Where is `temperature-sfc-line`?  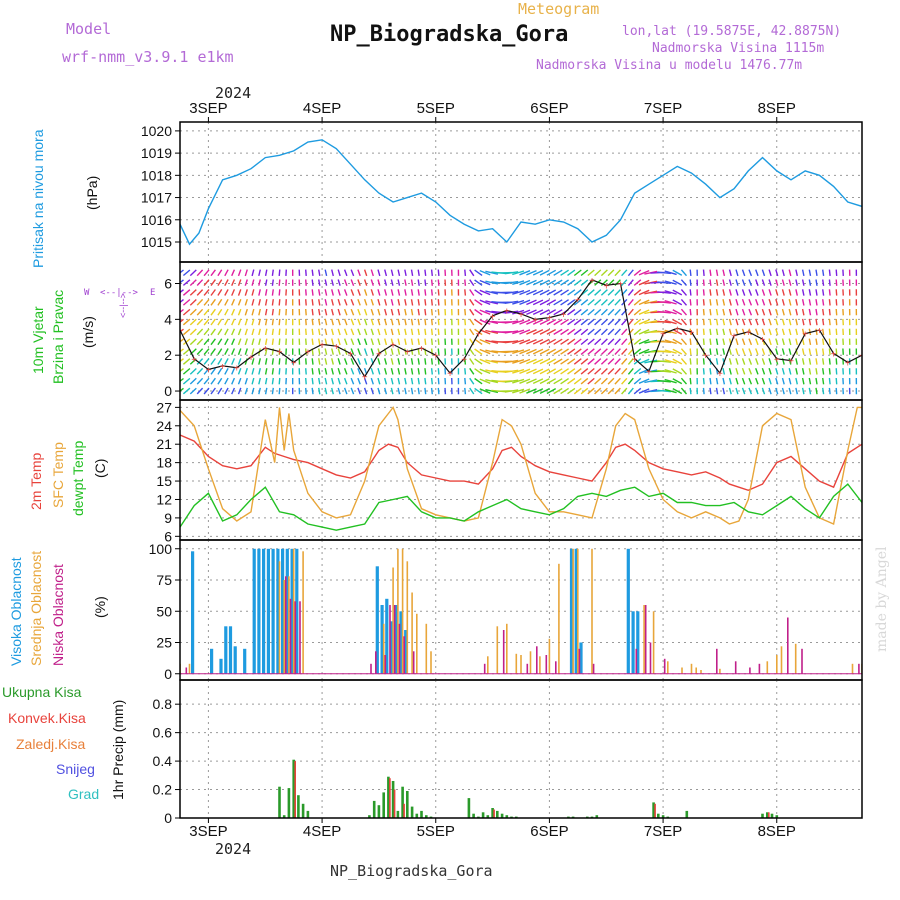
temperature-sfc-line is located at coordinates (521, 465).